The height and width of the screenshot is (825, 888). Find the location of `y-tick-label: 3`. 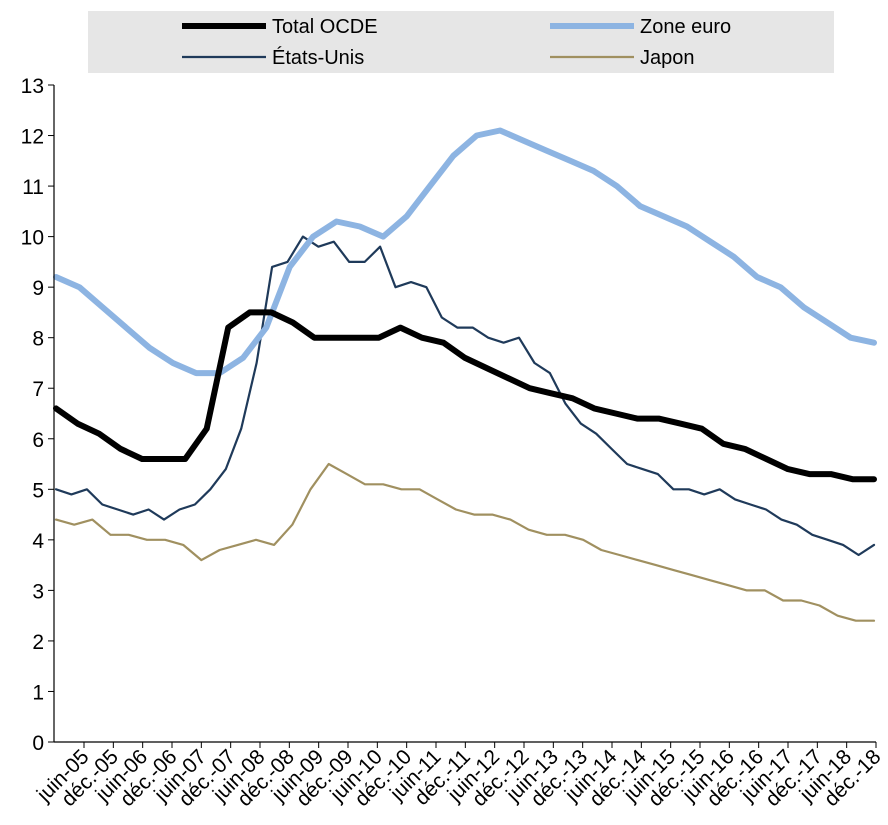

y-tick-label: 3 is located at coordinates (38, 591).